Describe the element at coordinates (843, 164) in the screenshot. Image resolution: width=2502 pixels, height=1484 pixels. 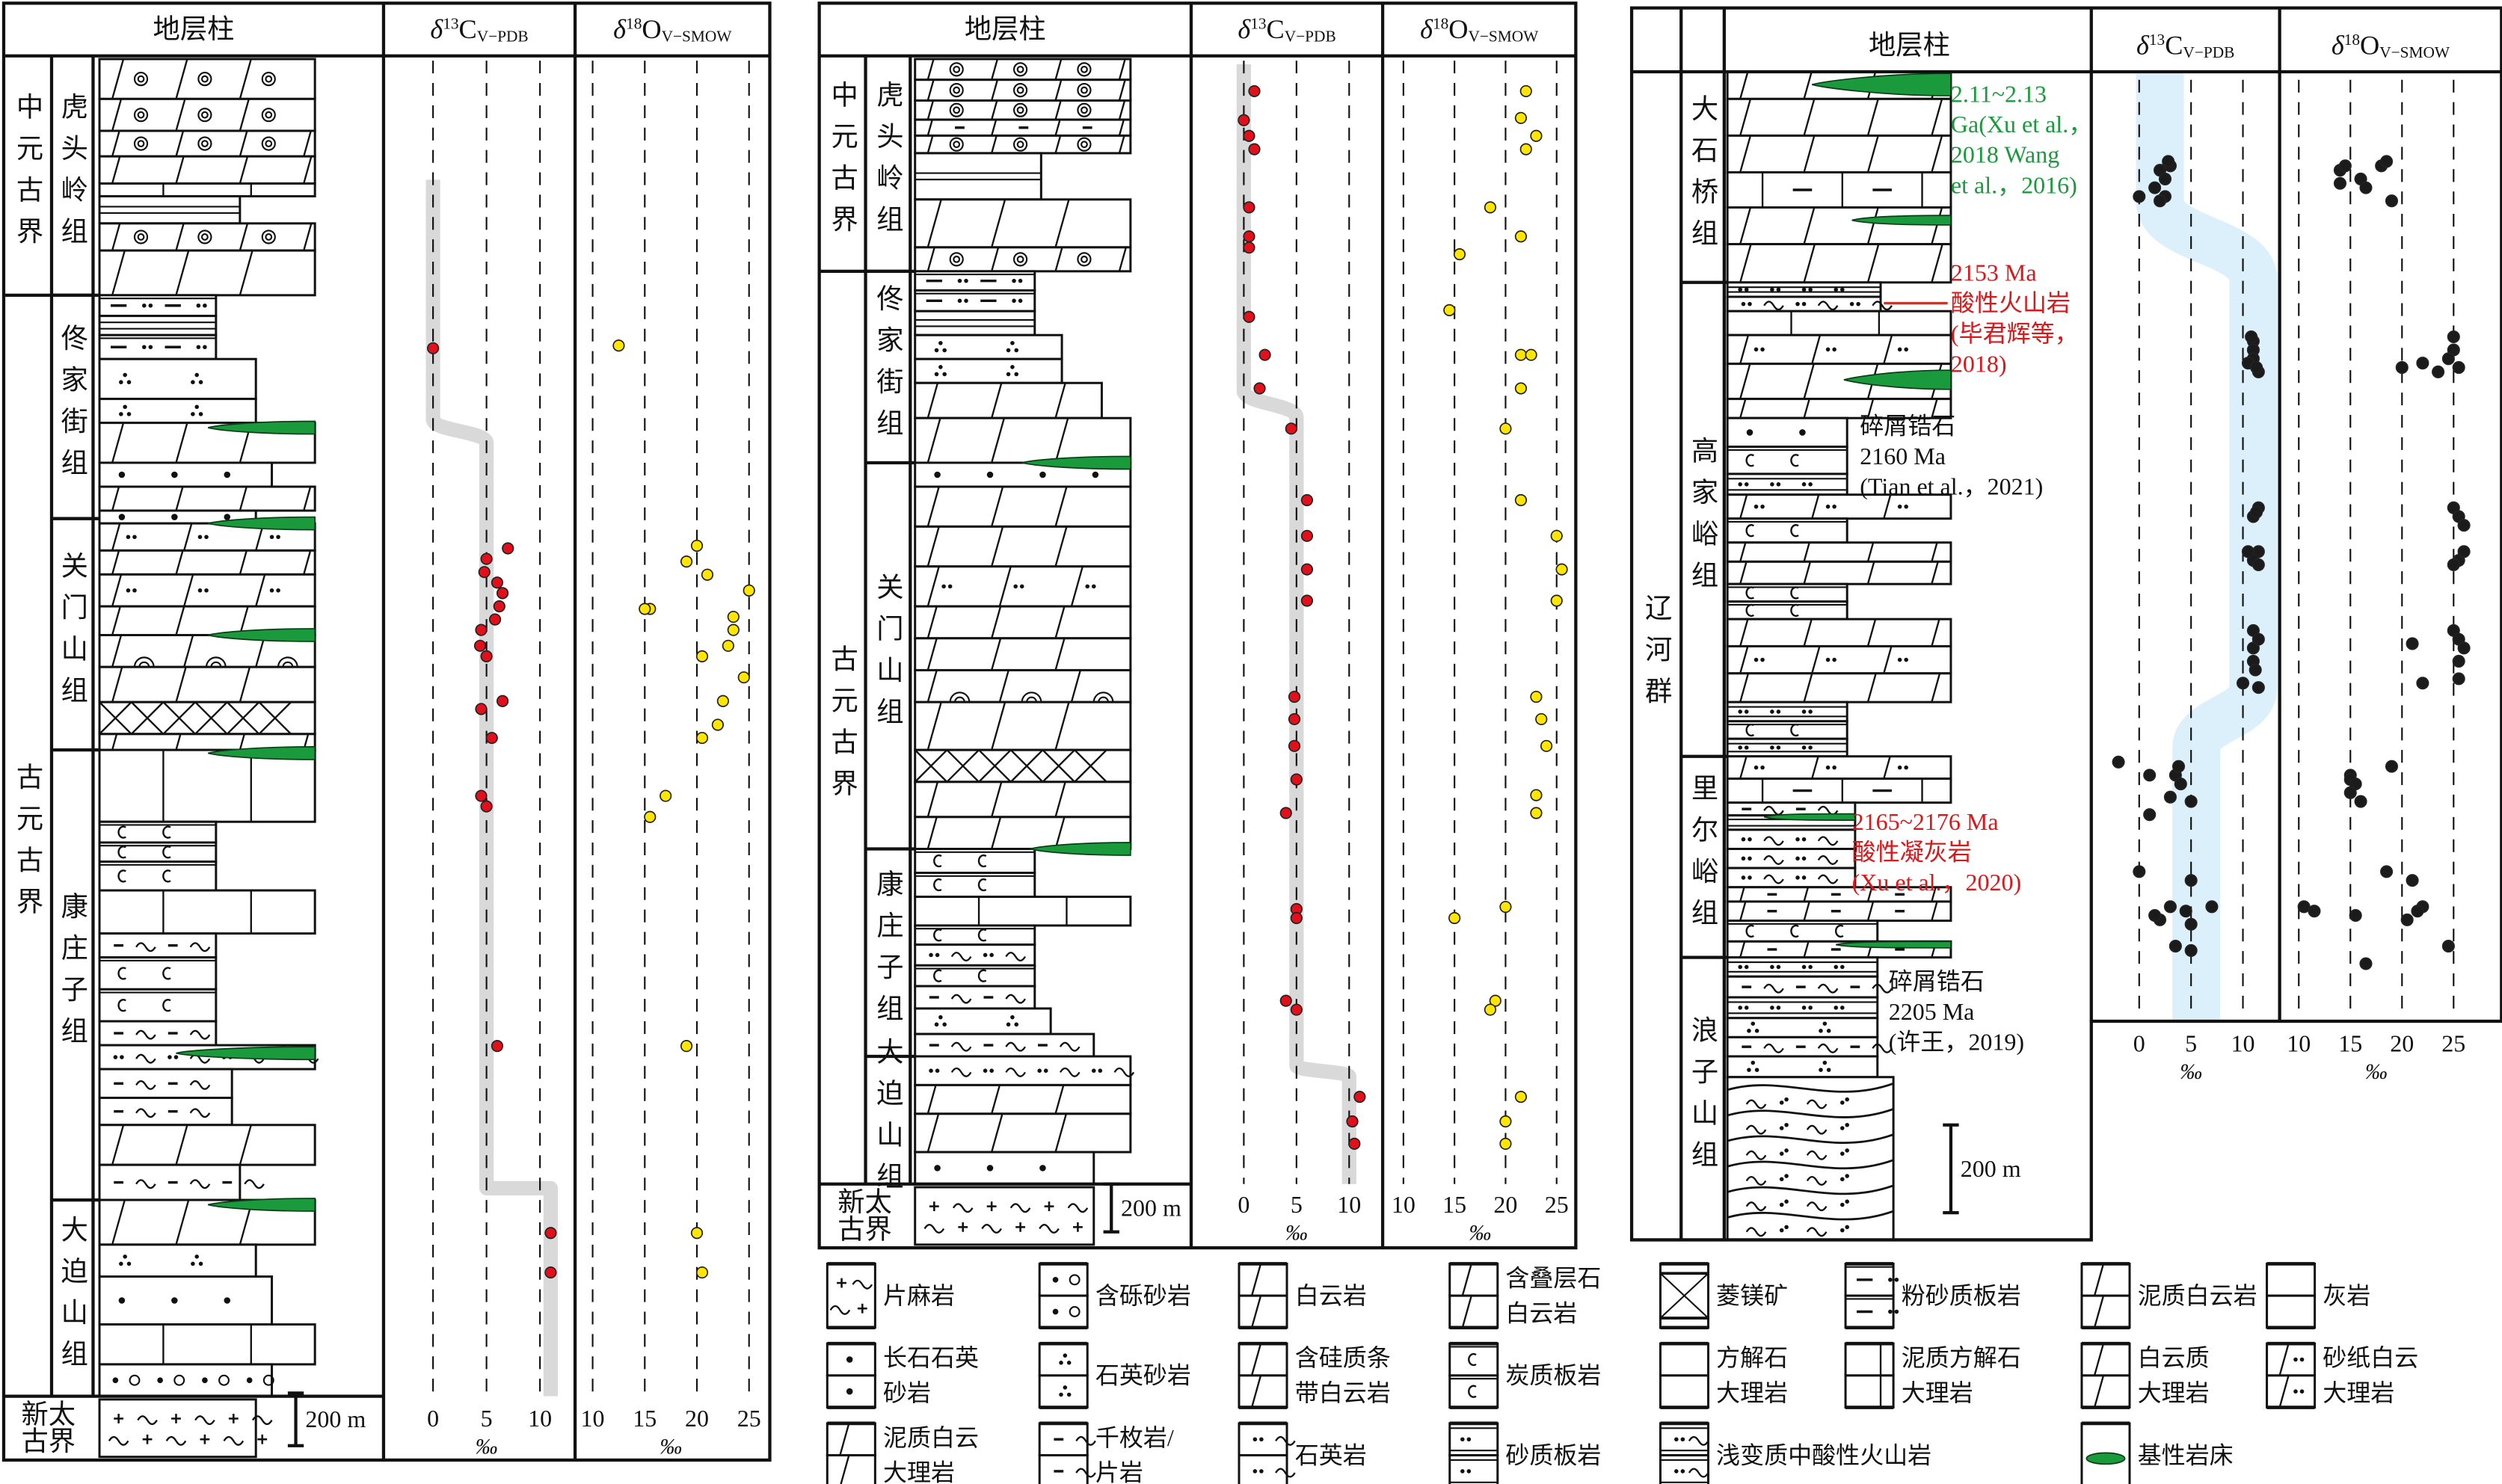
I see `era-label: 中元古界` at that location.